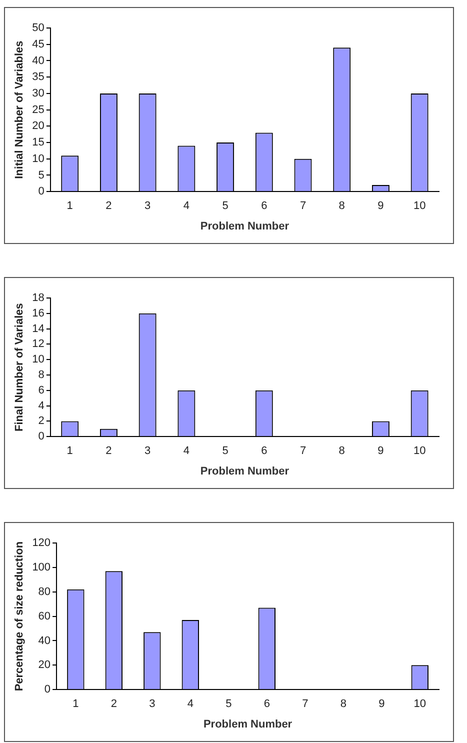 The image size is (467, 743). I want to click on y-tick-label: 25, so click(38, 110).